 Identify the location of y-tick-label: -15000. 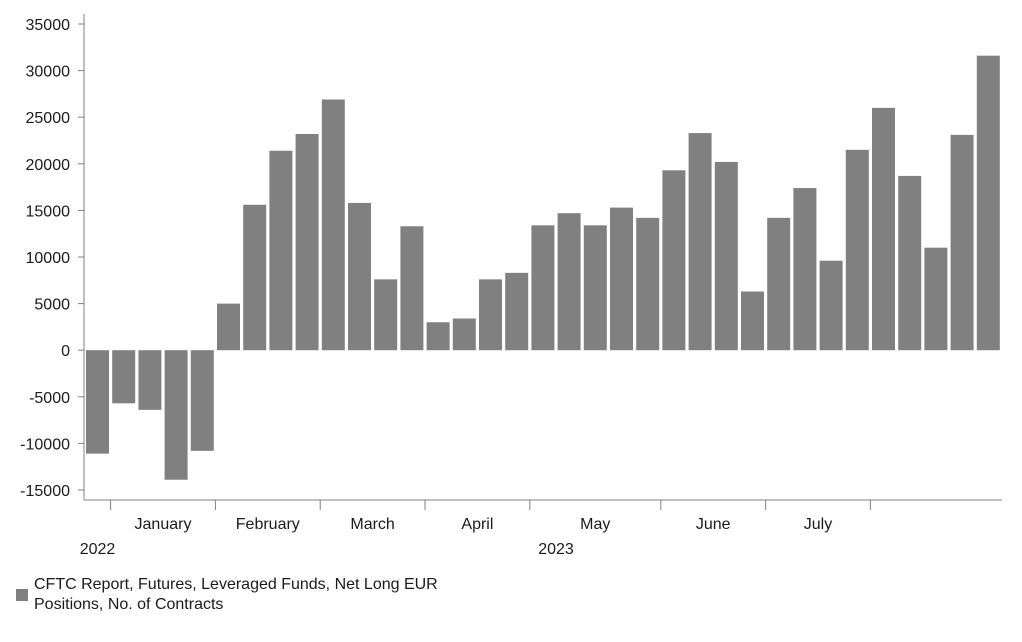
(45, 491).